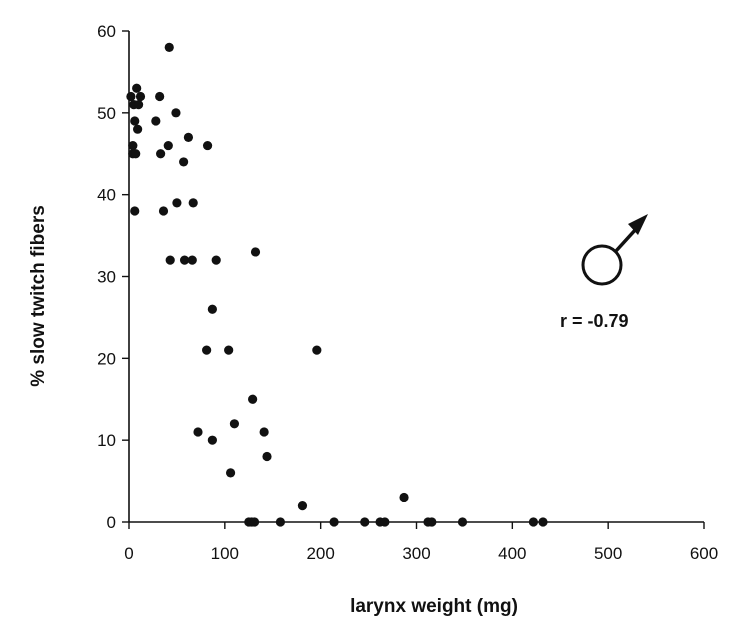 The height and width of the screenshot is (638, 738). I want to click on x-tick-label: 100, so click(225, 553).